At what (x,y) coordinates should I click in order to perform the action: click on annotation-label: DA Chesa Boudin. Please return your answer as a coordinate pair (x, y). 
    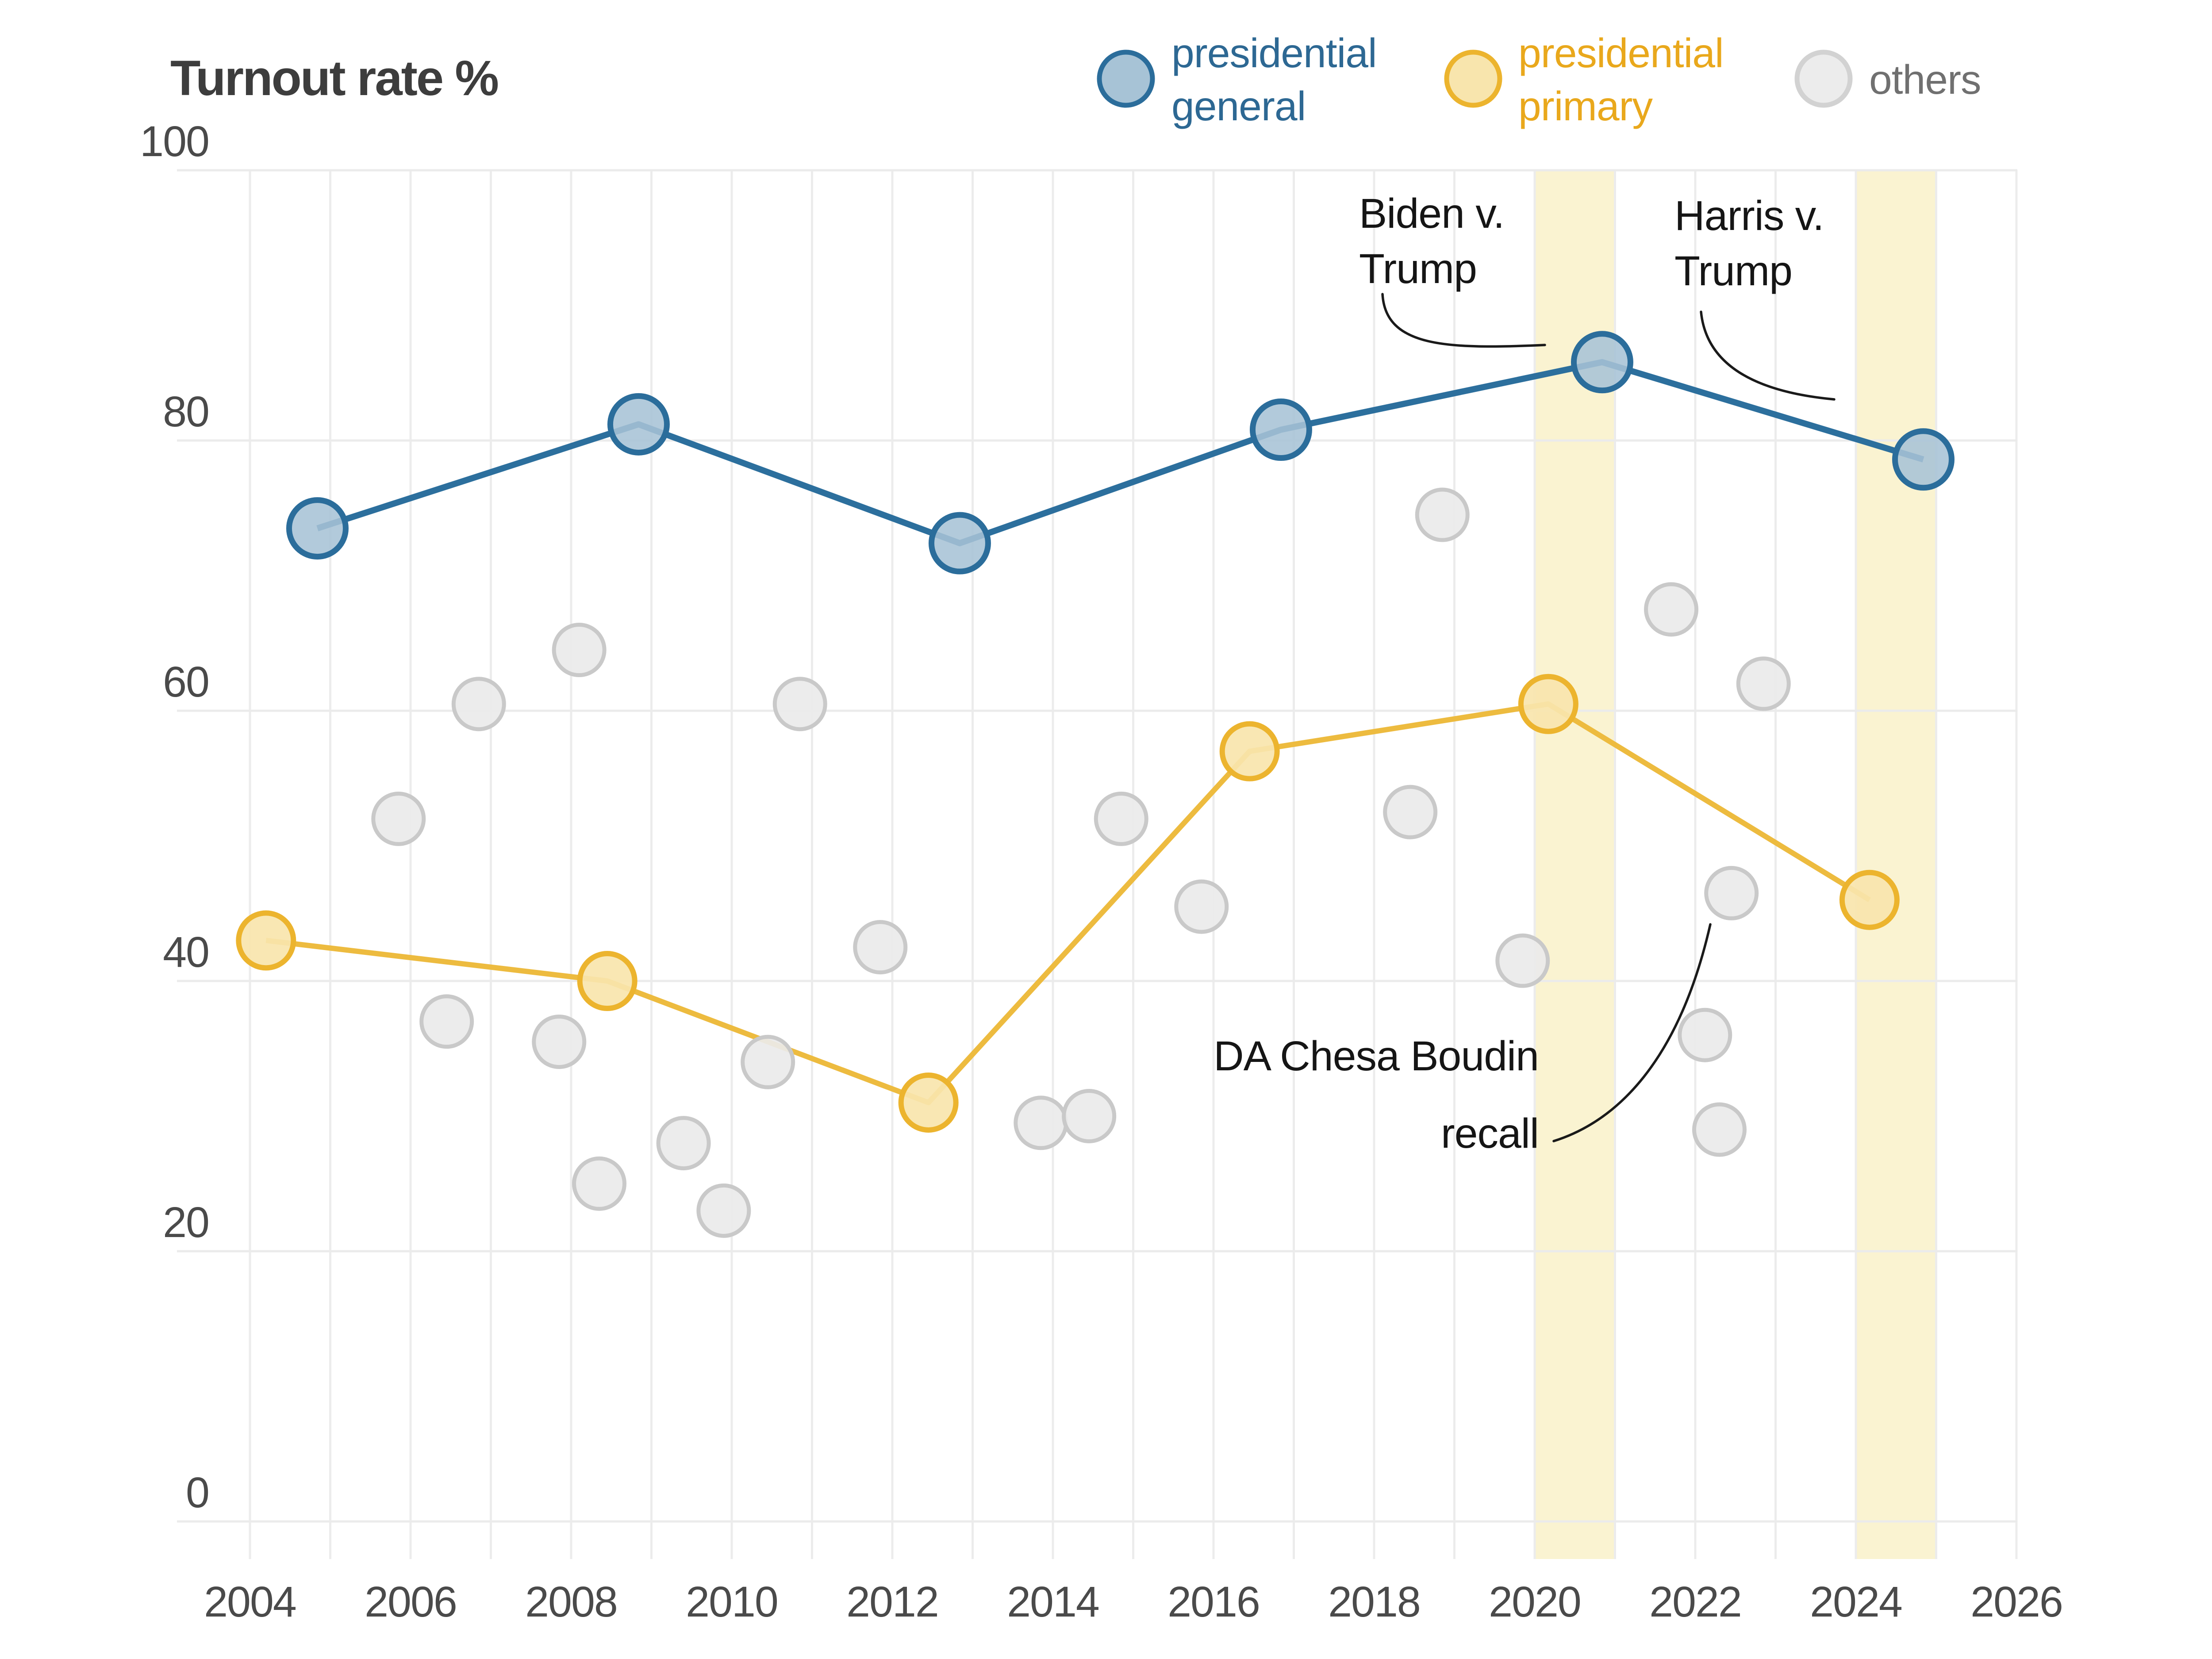
    Looking at the image, I should click on (1376, 1056).